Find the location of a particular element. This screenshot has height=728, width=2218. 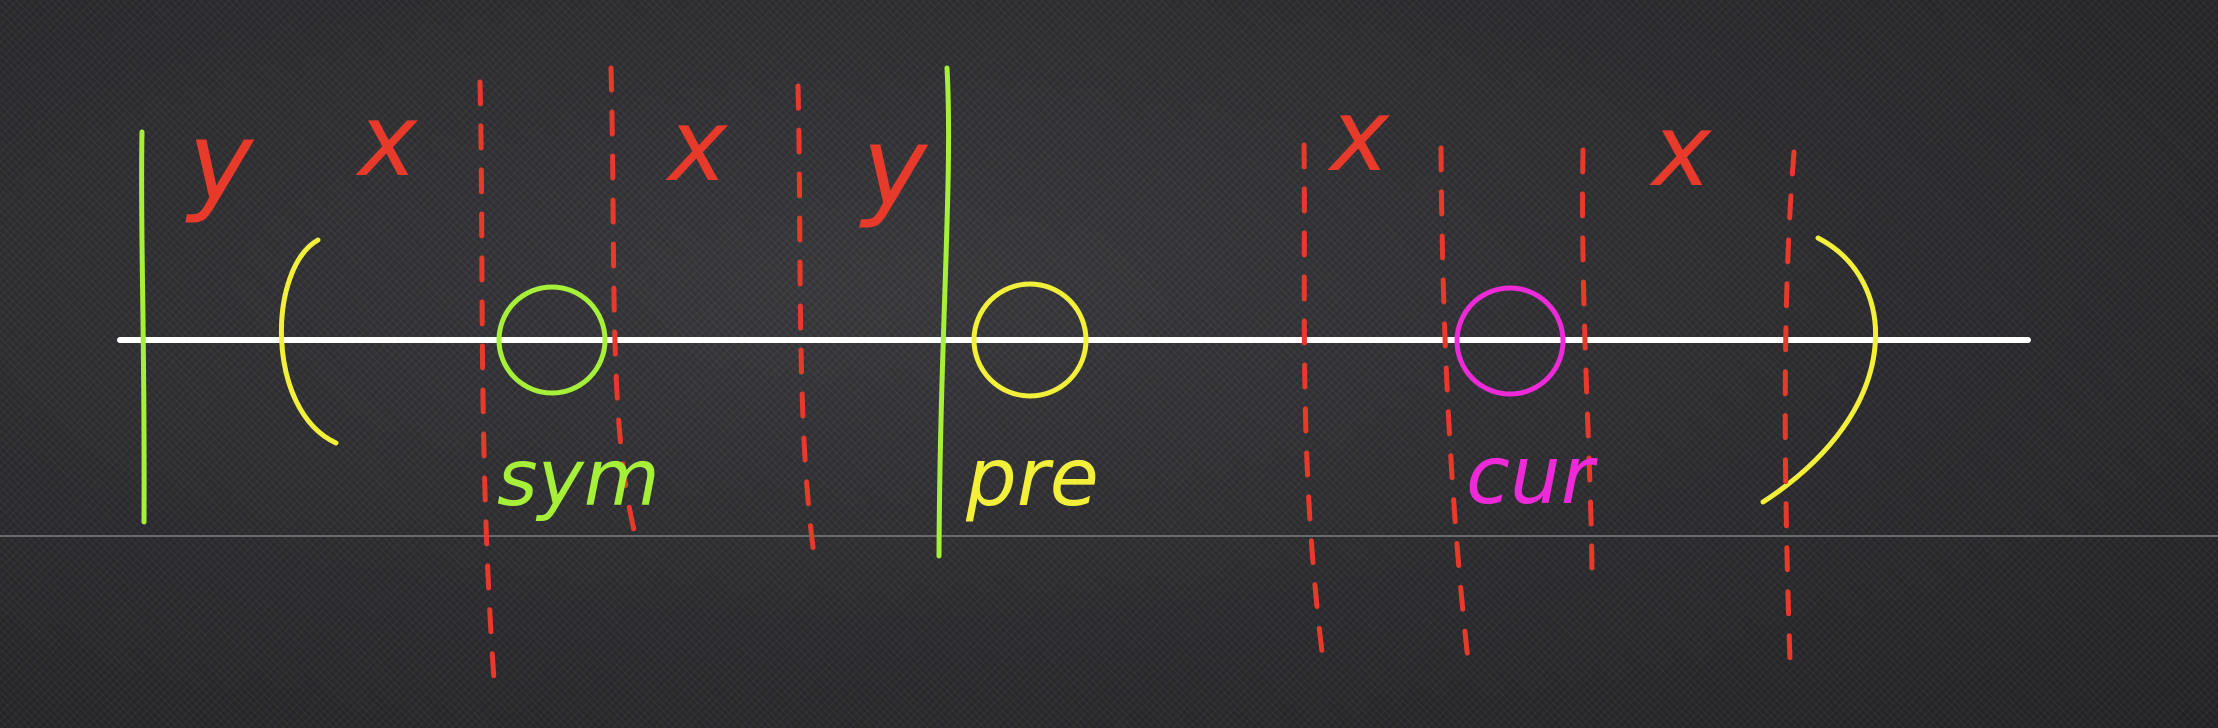

middle-green-boundary is located at coordinates (944, 312).